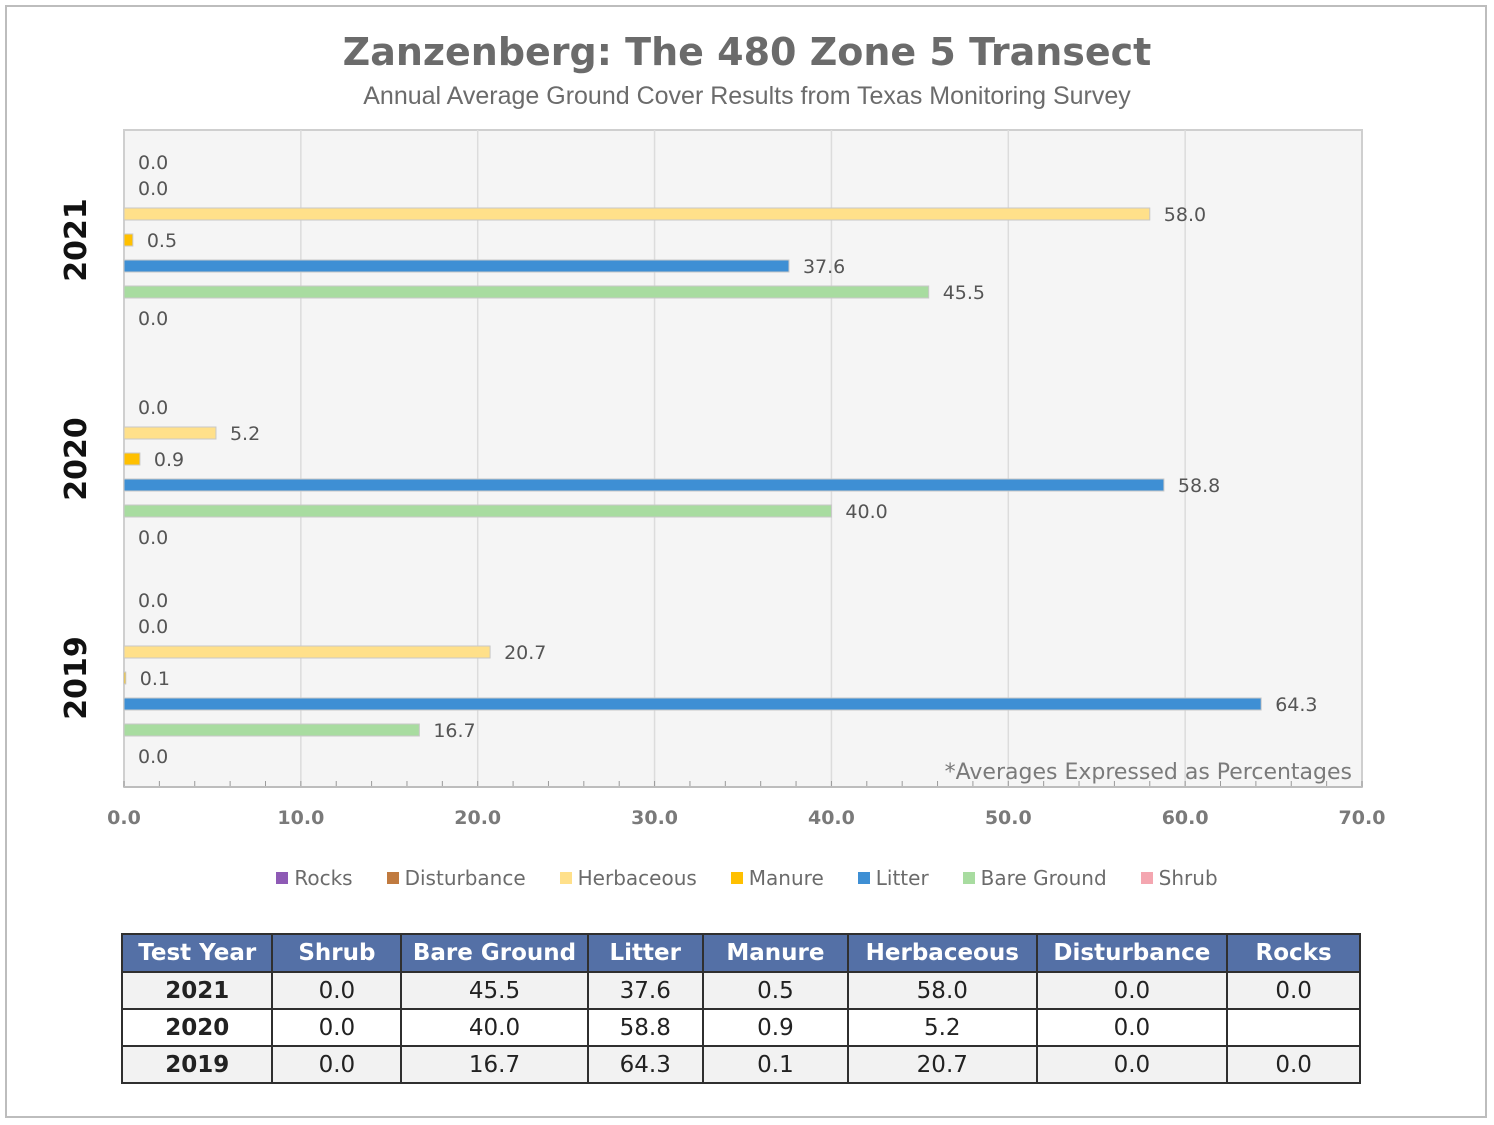 The image size is (1494, 1125). I want to click on x-tick-label: 60.0, so click(1185, 818).